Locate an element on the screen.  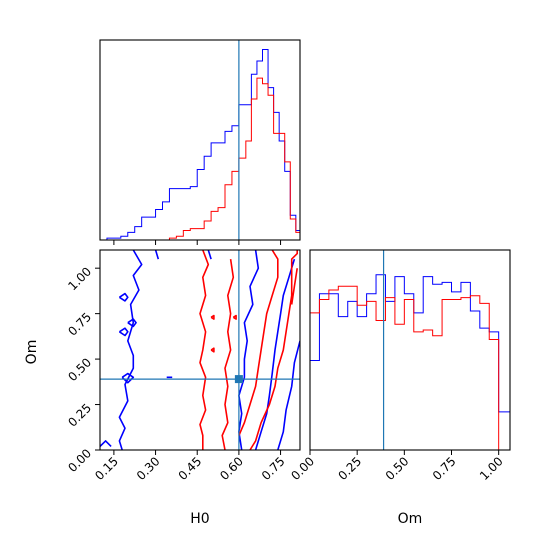
x-tick-label: 0.60 is located at coordinates (231, 468).